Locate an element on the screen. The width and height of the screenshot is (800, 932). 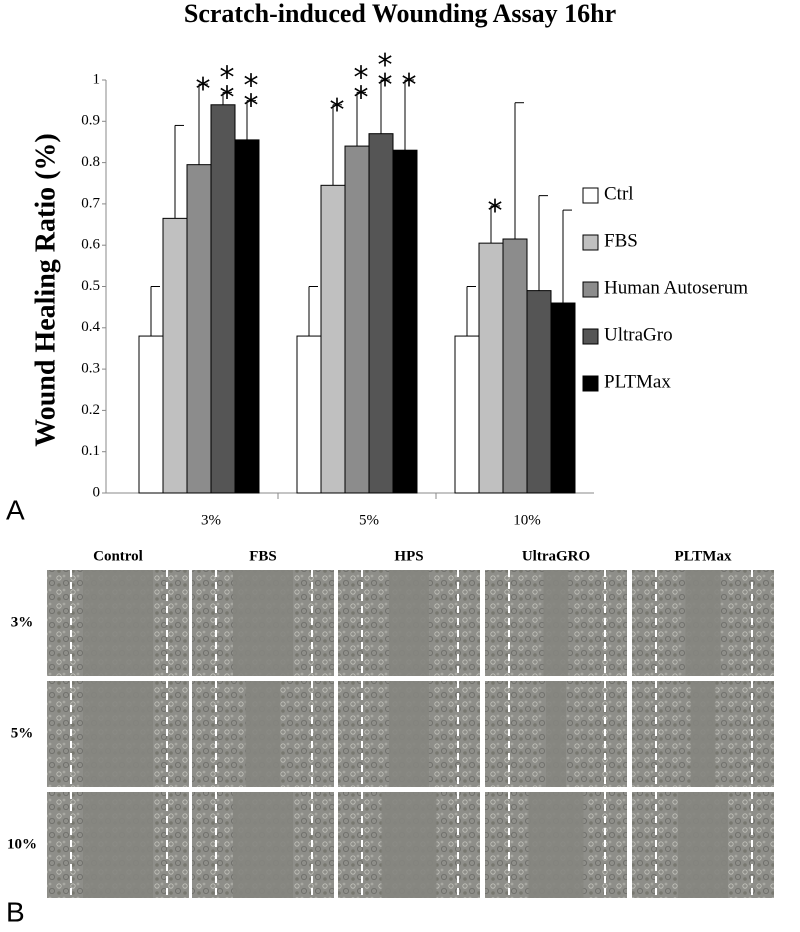
x-tick-label: 10% is located at coordinates (527, 520).